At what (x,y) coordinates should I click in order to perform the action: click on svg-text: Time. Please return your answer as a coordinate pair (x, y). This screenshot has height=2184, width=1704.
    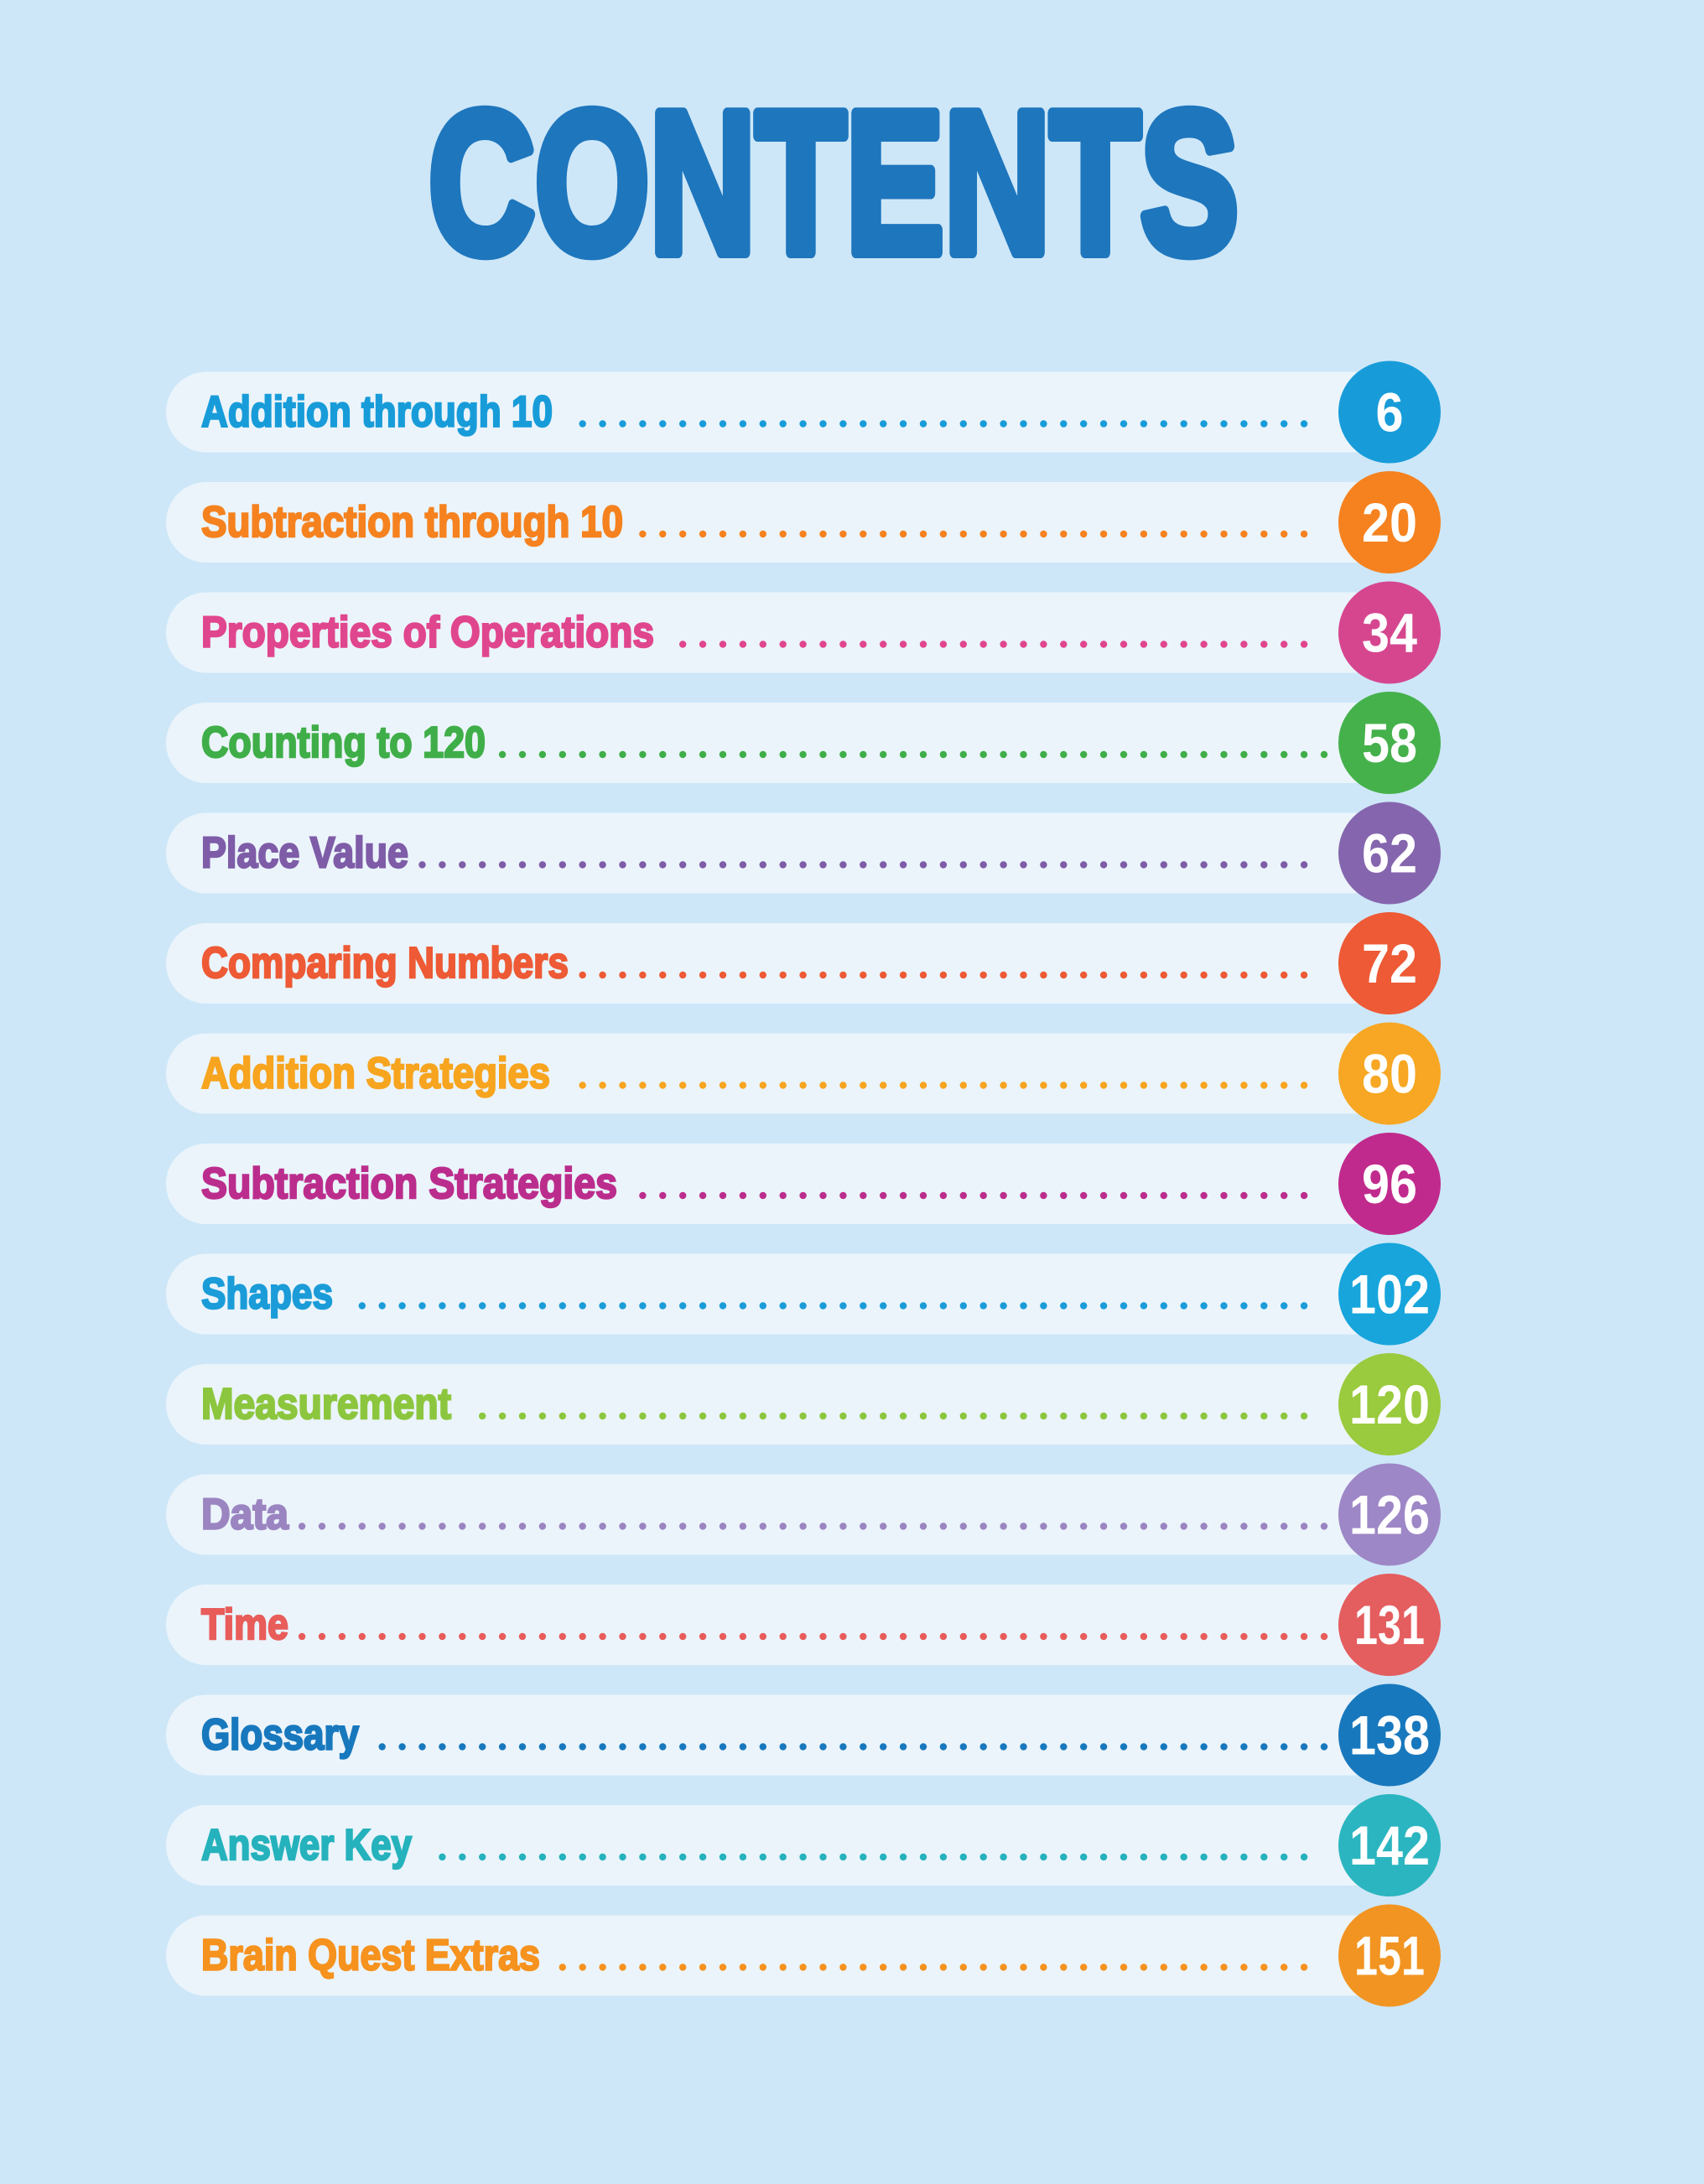
    Looking at the image, I should click on (244, 1624).